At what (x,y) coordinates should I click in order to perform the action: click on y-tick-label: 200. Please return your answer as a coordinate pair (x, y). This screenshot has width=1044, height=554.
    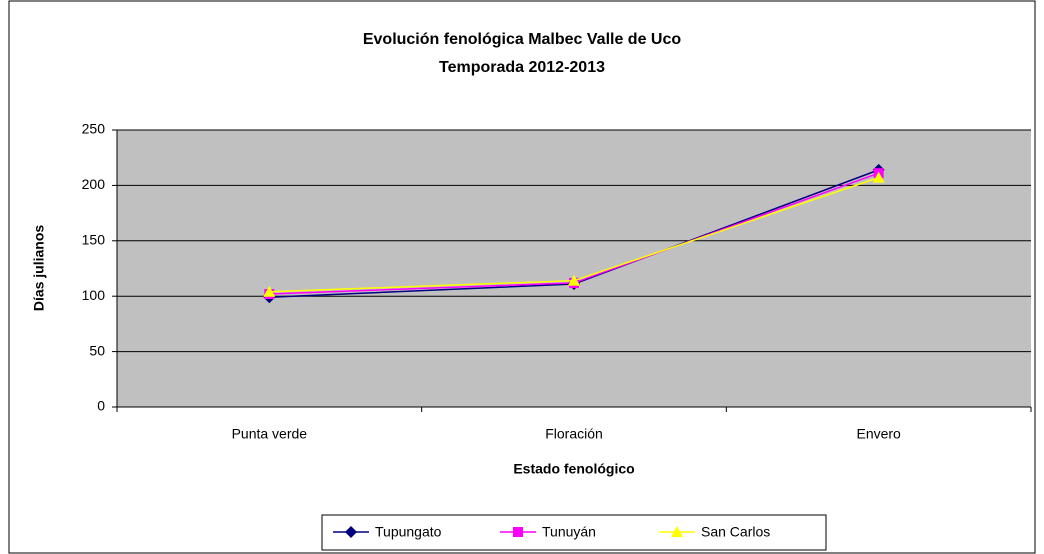
    Looking at the image, I should click on (94, 184).